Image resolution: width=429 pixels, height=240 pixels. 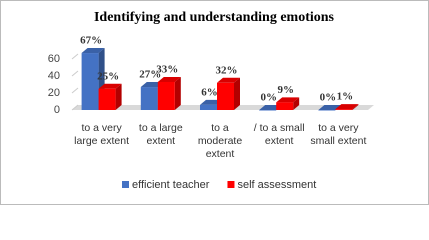 What do you see at coordinates (54, 93) in the screenshot?
I see `y-tick-label: 20` at bounding box center [54, 93].